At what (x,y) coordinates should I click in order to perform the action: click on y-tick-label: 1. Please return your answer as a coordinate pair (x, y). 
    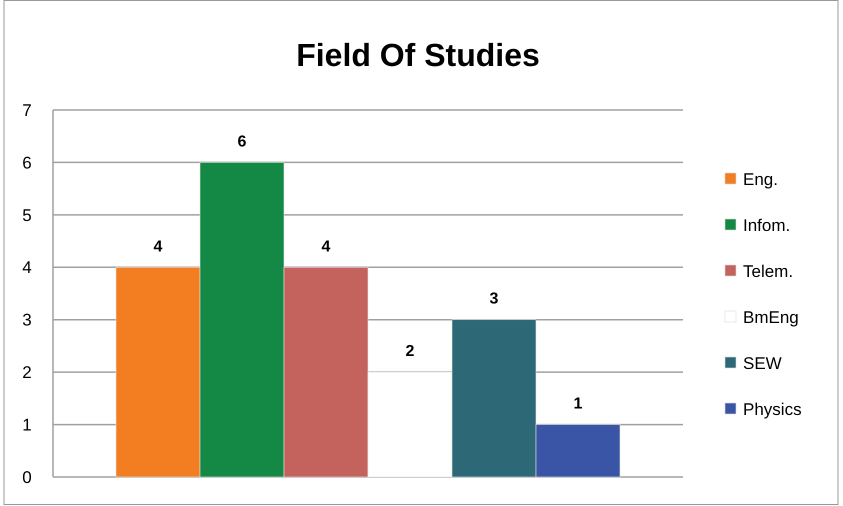
    Looking at the image, I should click on (27, 425).